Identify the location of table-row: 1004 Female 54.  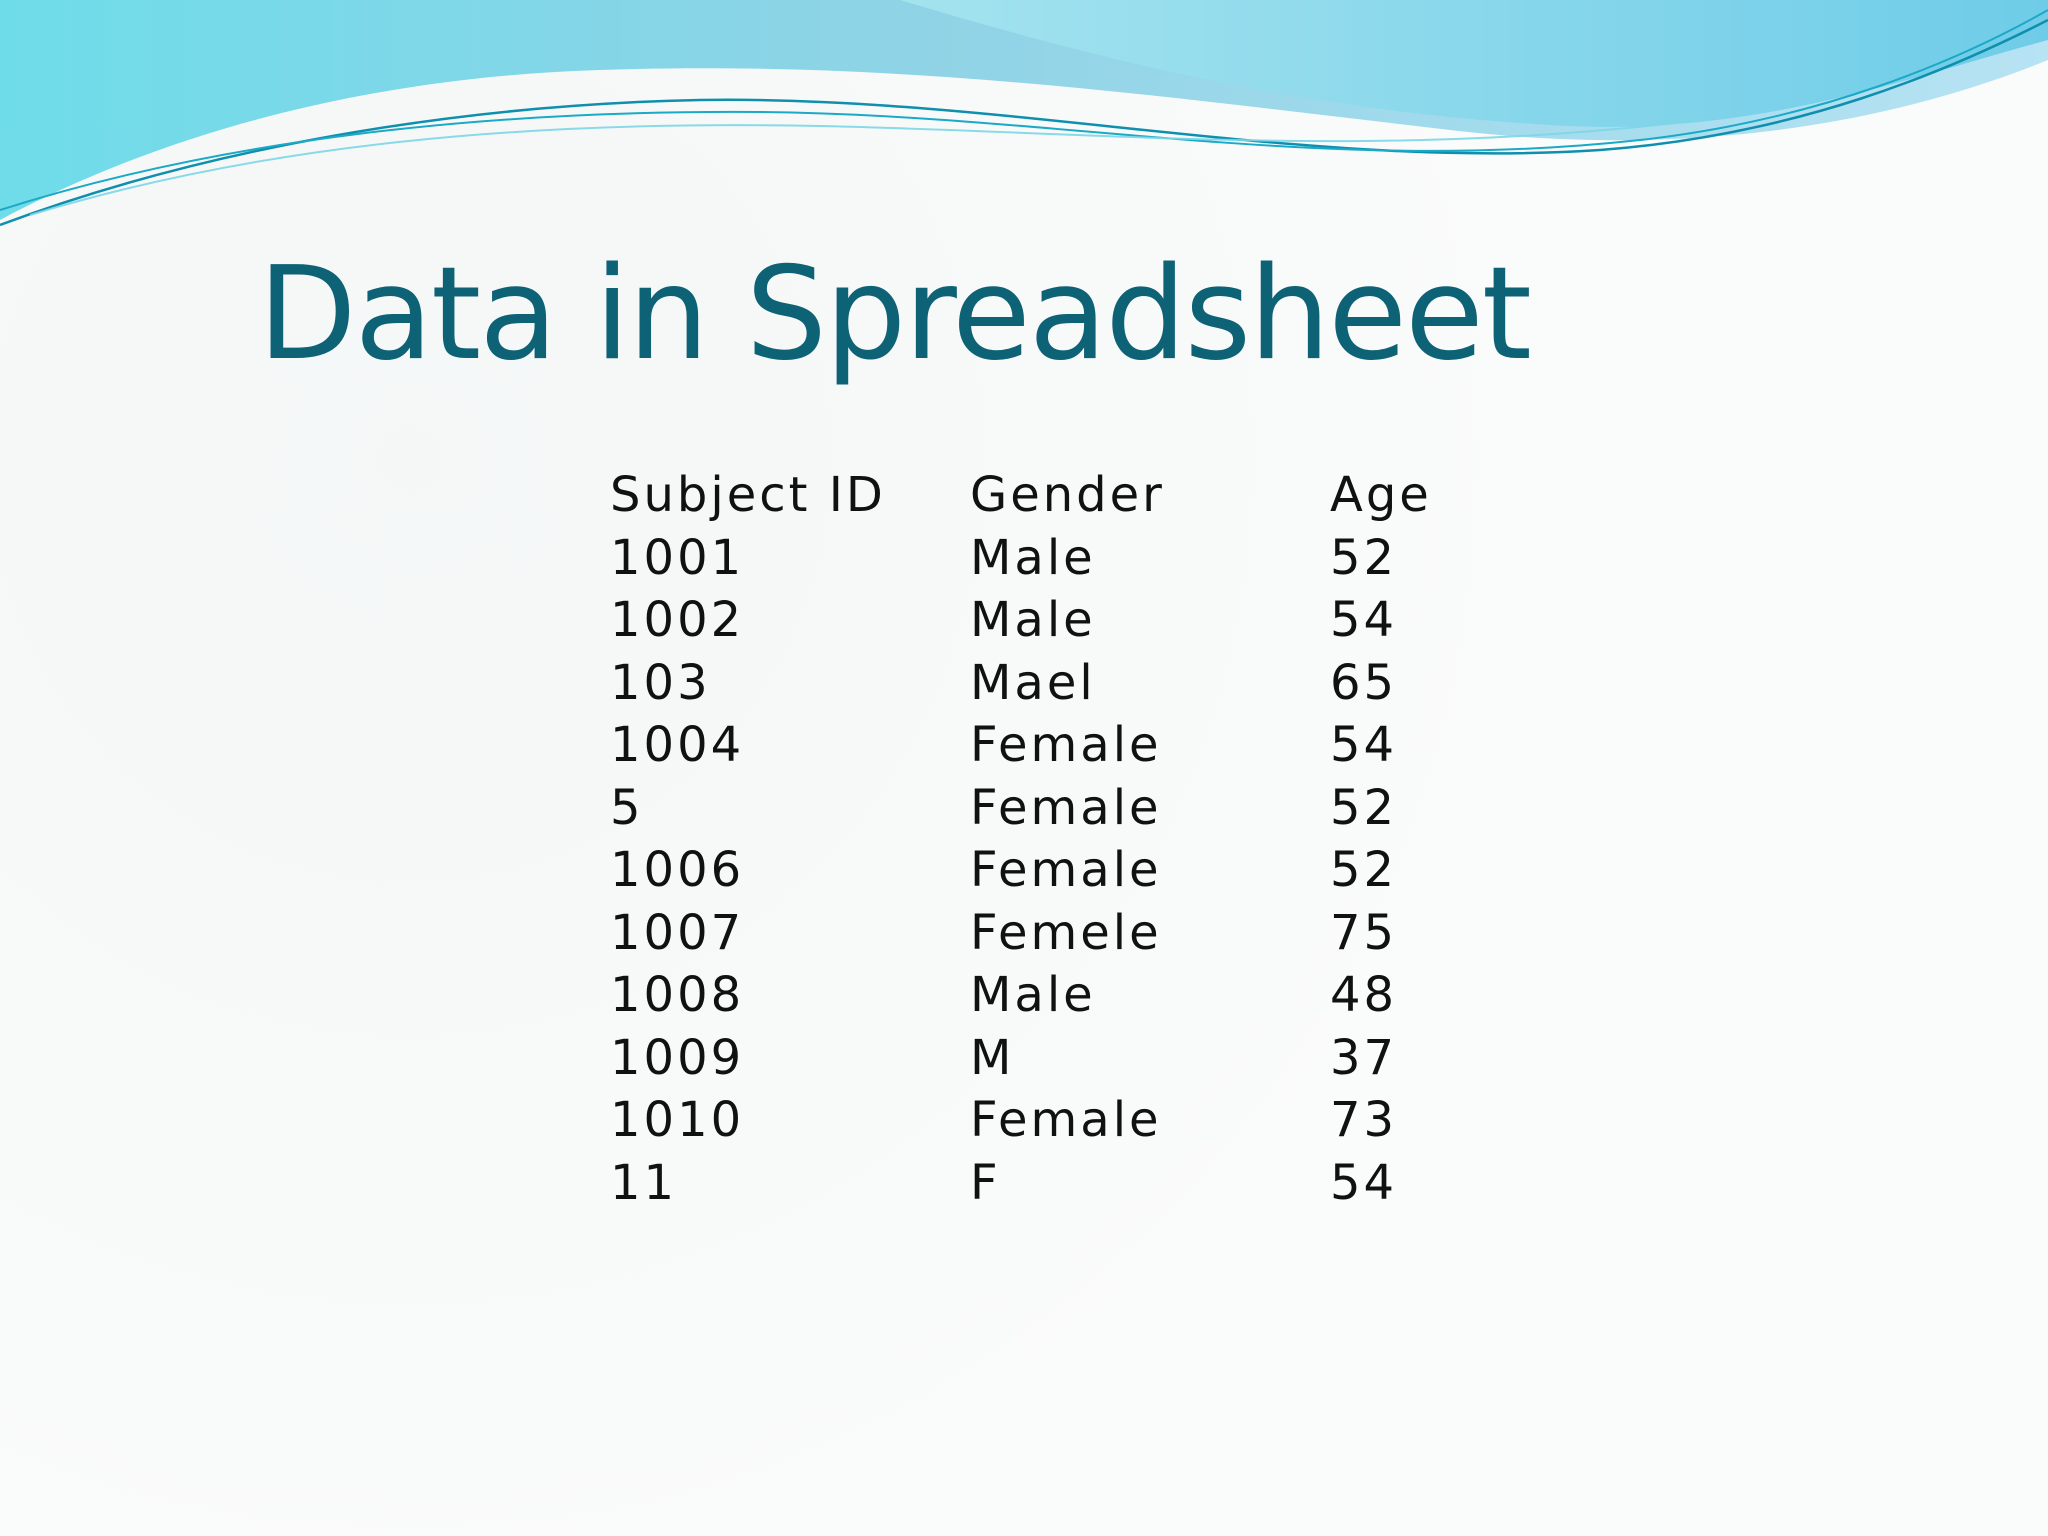
(1050, 745).